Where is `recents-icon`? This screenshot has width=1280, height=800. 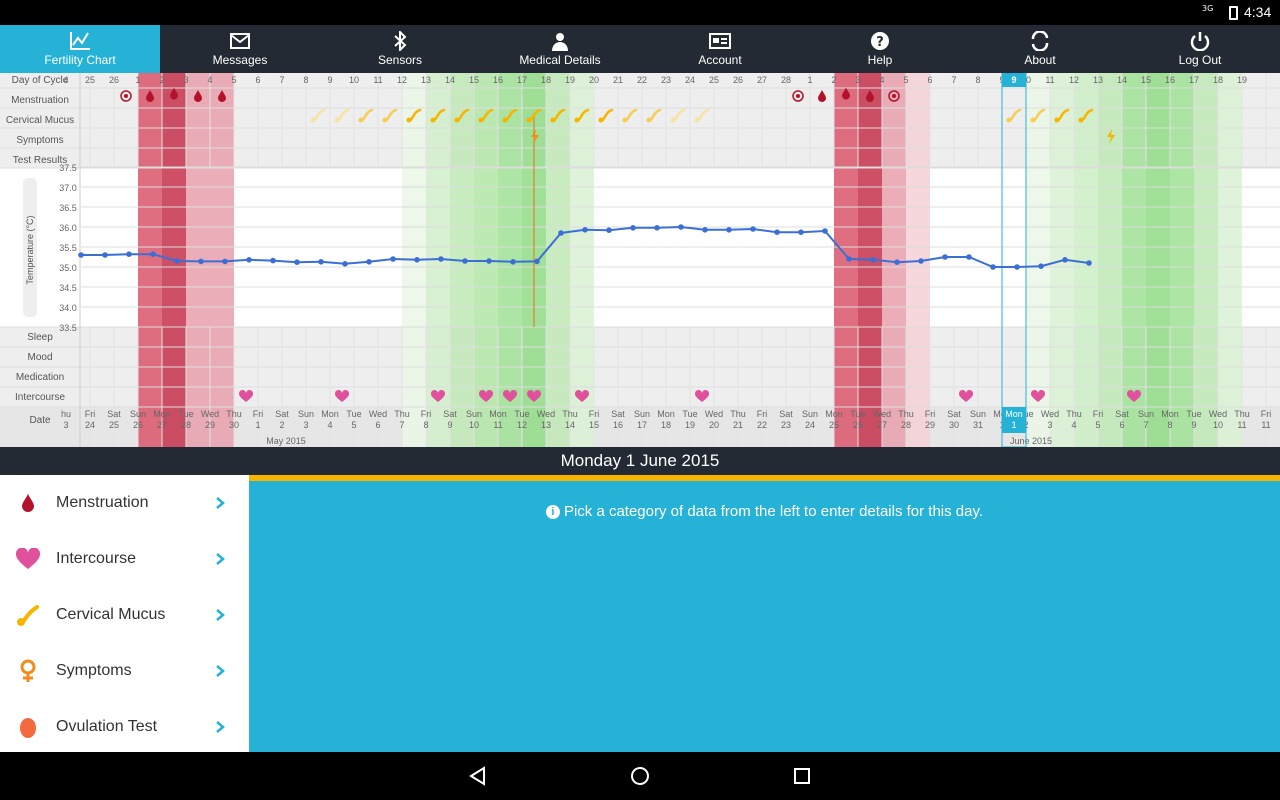 recents-icon is located at coordinates (802, 776).